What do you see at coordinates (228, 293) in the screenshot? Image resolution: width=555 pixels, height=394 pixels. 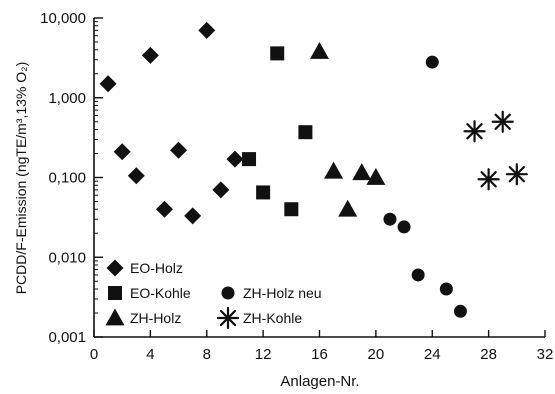 I see `legend-marker-zh-holz-neu` at bounding box center [228, 293].